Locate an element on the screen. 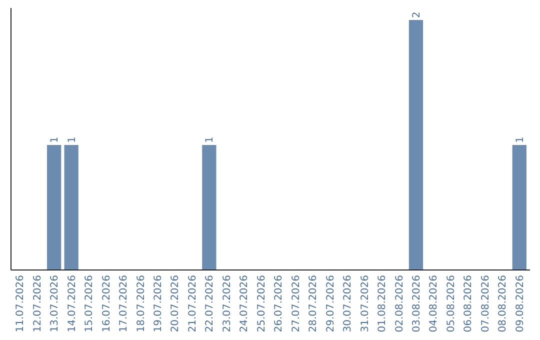 This screenshot has height=340, width=540. x-tick-label: 15.07.2026 is located at coordinates (90, 303).